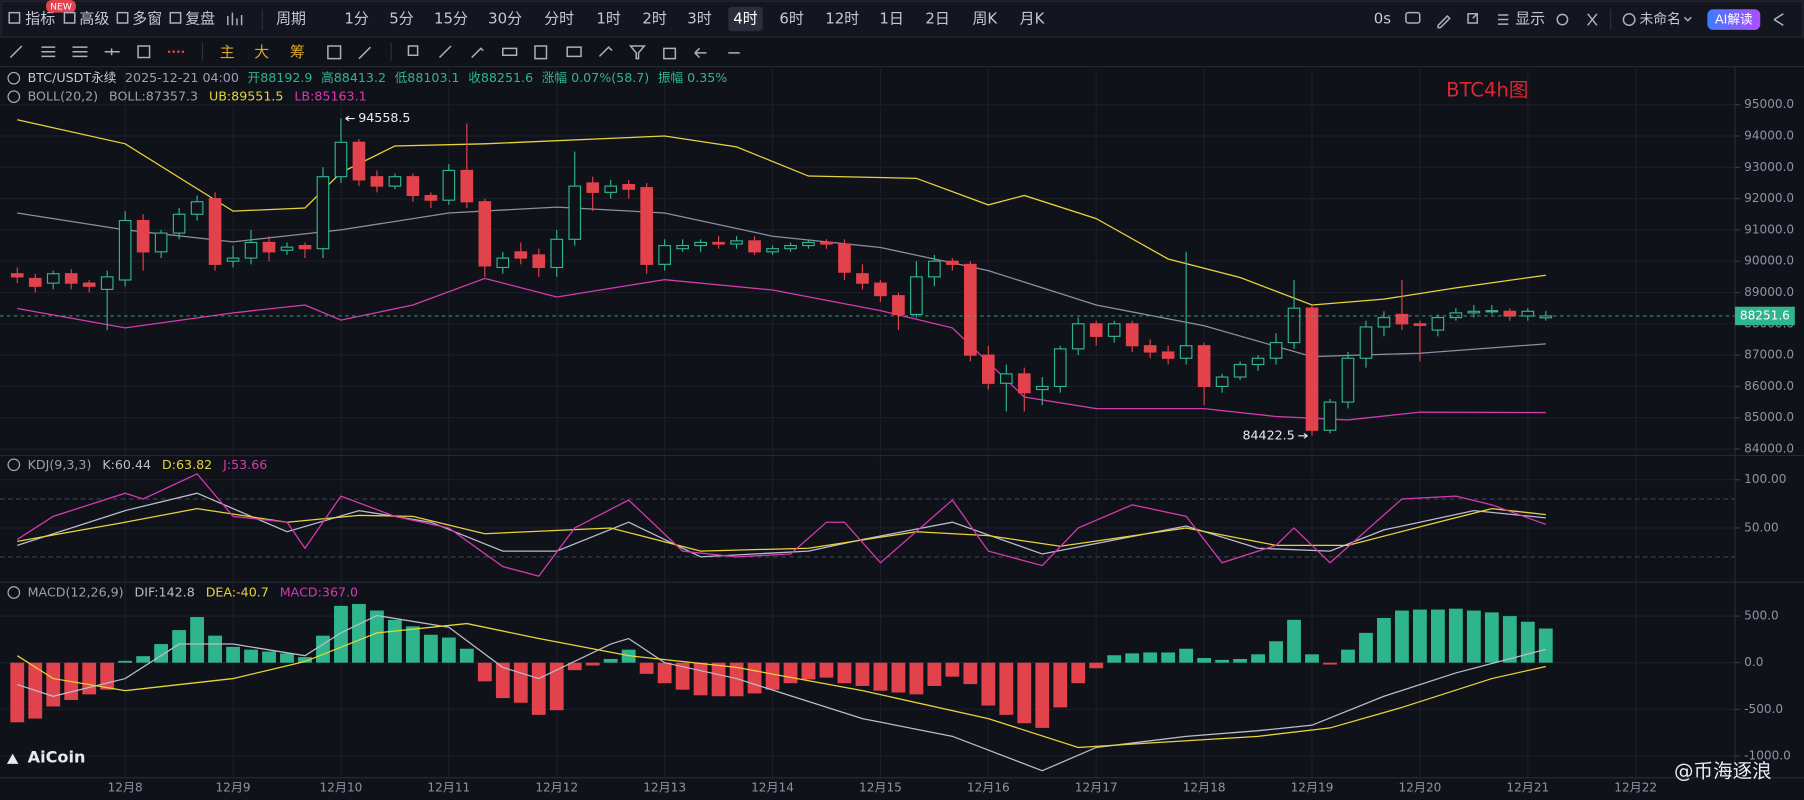 The height and width of the screenshot is (800, 1804). What do you see at coordinates (500, 77) in the screenshot?
I see `legend-item: 收88251.6` at bounding box center [500, 77].